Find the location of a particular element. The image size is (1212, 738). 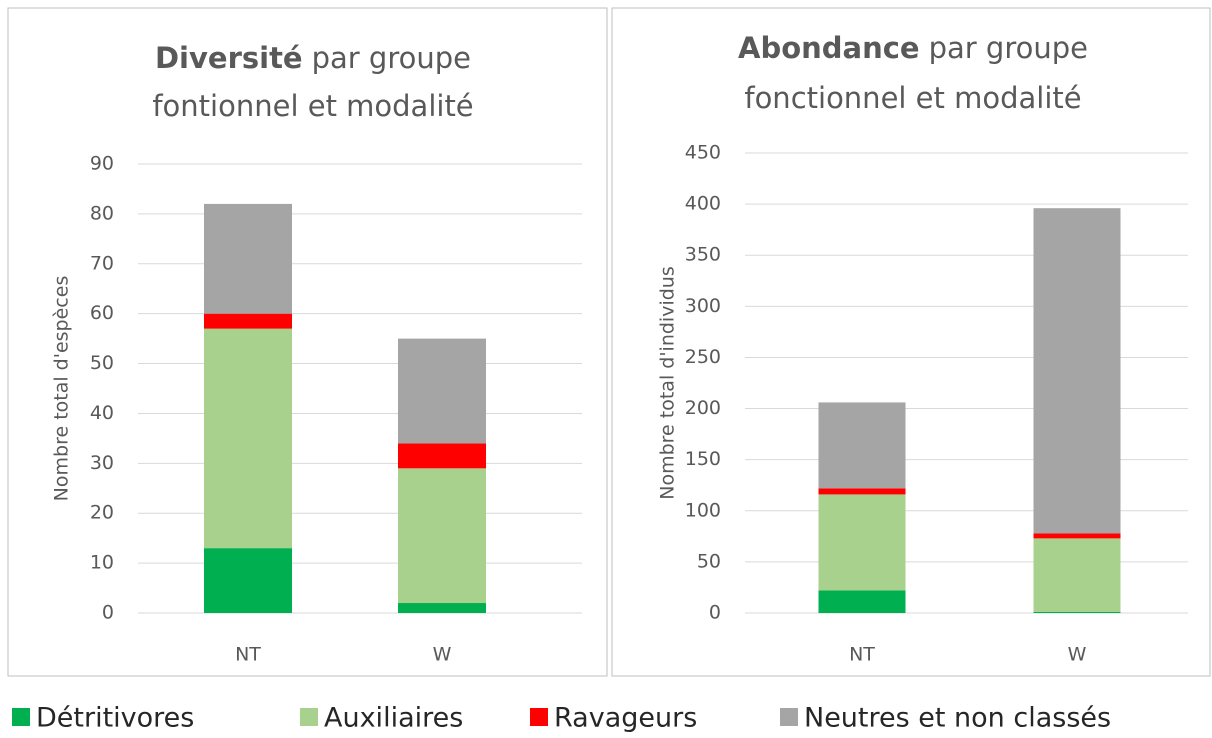

y-tick-label: 80 is located at coordinates (102, 213).